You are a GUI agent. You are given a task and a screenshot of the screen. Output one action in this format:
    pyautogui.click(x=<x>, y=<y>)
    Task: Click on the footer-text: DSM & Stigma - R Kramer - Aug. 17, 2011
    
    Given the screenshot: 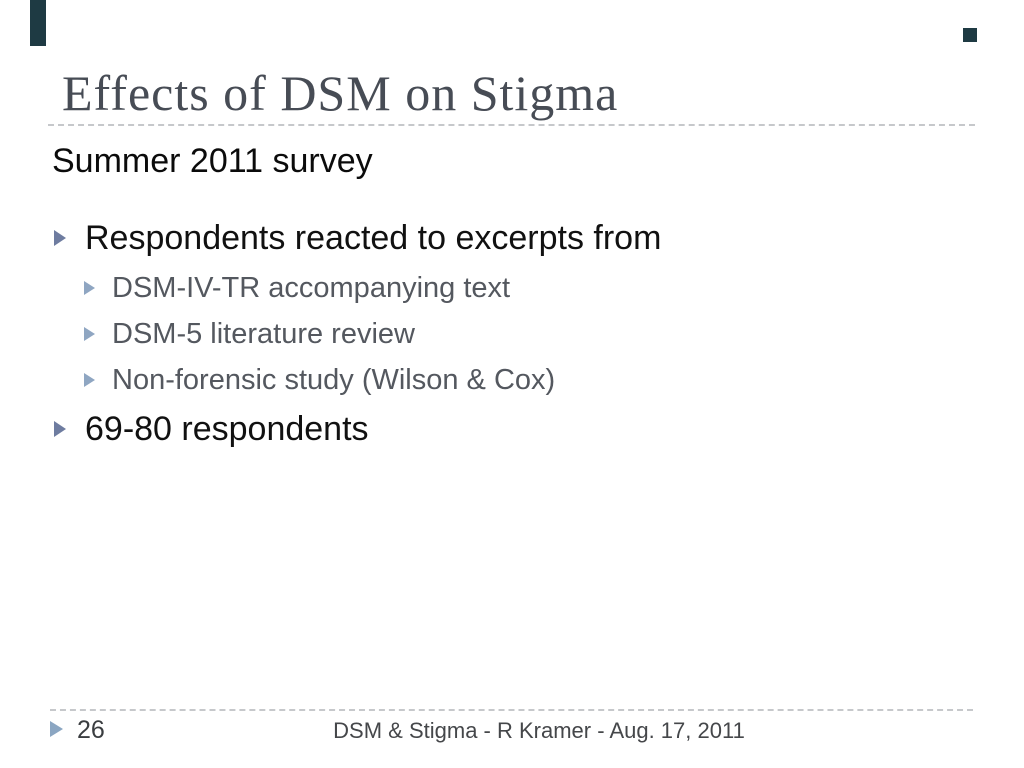 What is the action you would take?
    pyautogui.click(x=539, y=730)
    